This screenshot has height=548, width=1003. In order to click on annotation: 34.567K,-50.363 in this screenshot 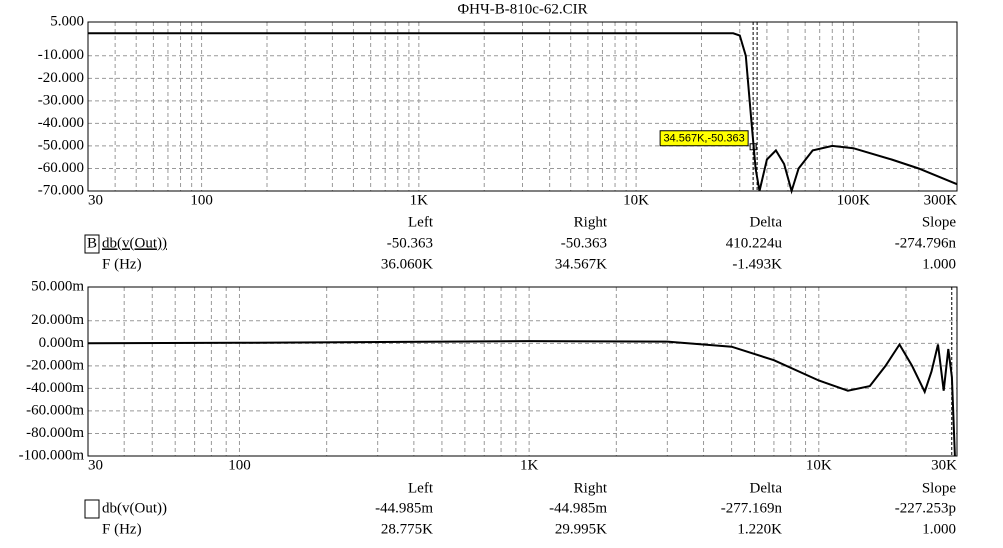, I will do `click(703, 139)`.